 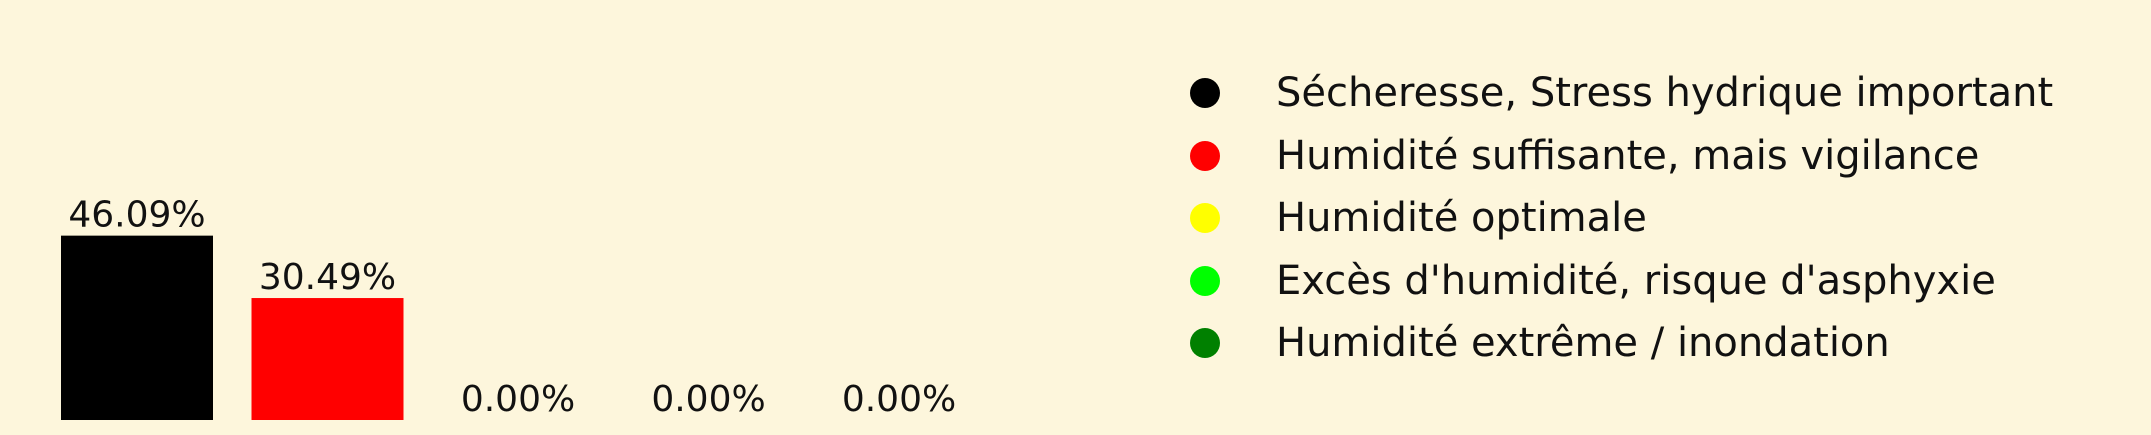 I want to click on bar-value-label-2: 30.49%, so click(x=327, y=277).